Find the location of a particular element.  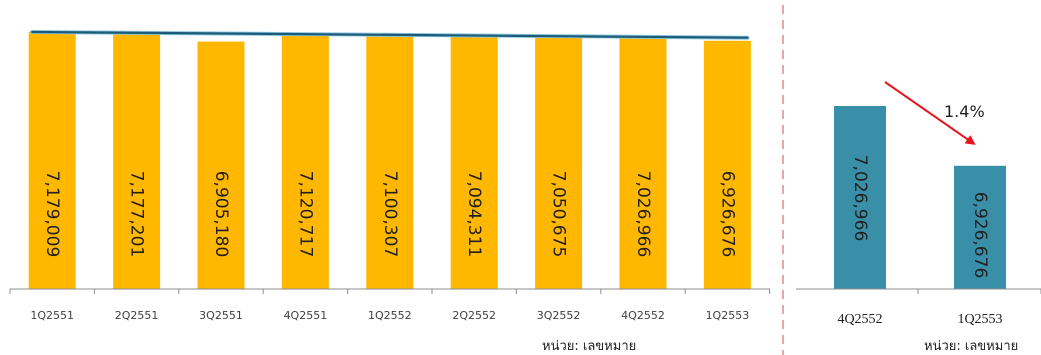

category-label: 1Q2551 is located at coordinates (52, 315).